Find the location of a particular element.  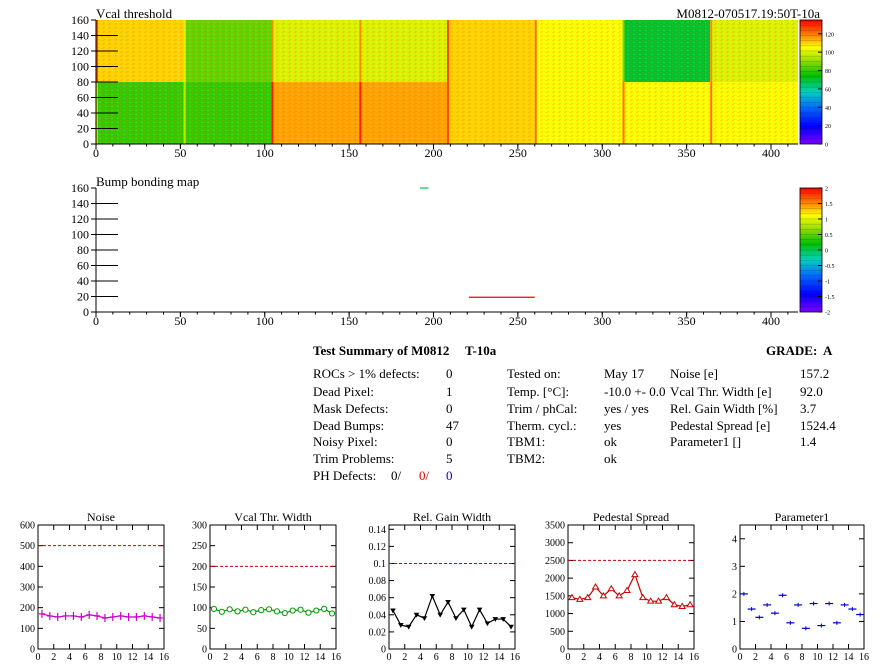

y-tick-label: 1000 is located at coordinates (555, 614).